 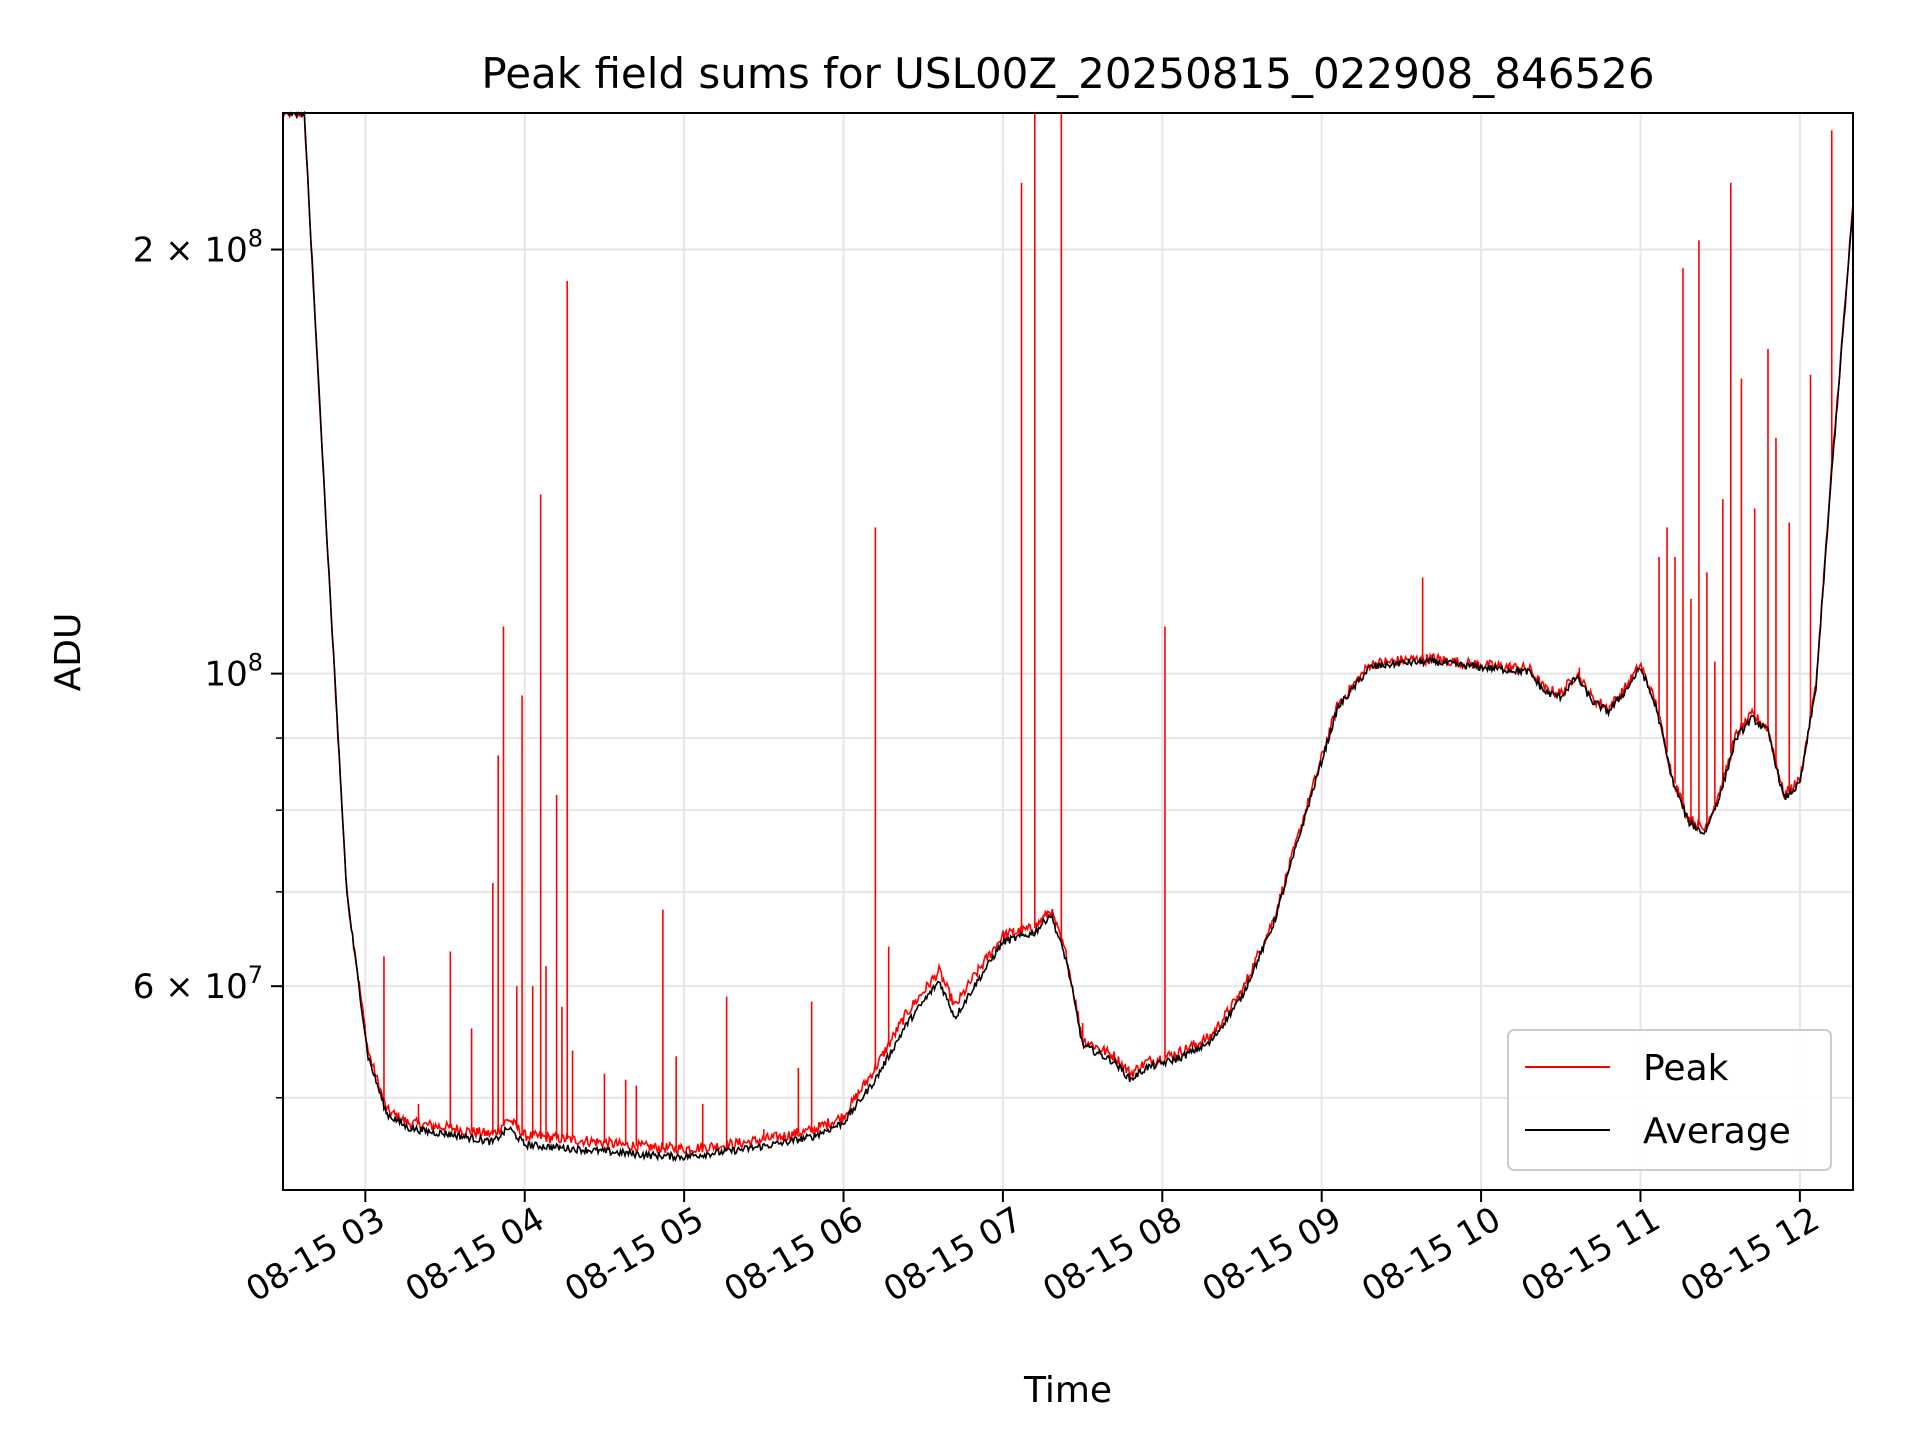 What do you see at coordinates (1686, 1068) in the screenshot?
I see `legend-label-peak: Peak` at bounding box center [1686, 1068].